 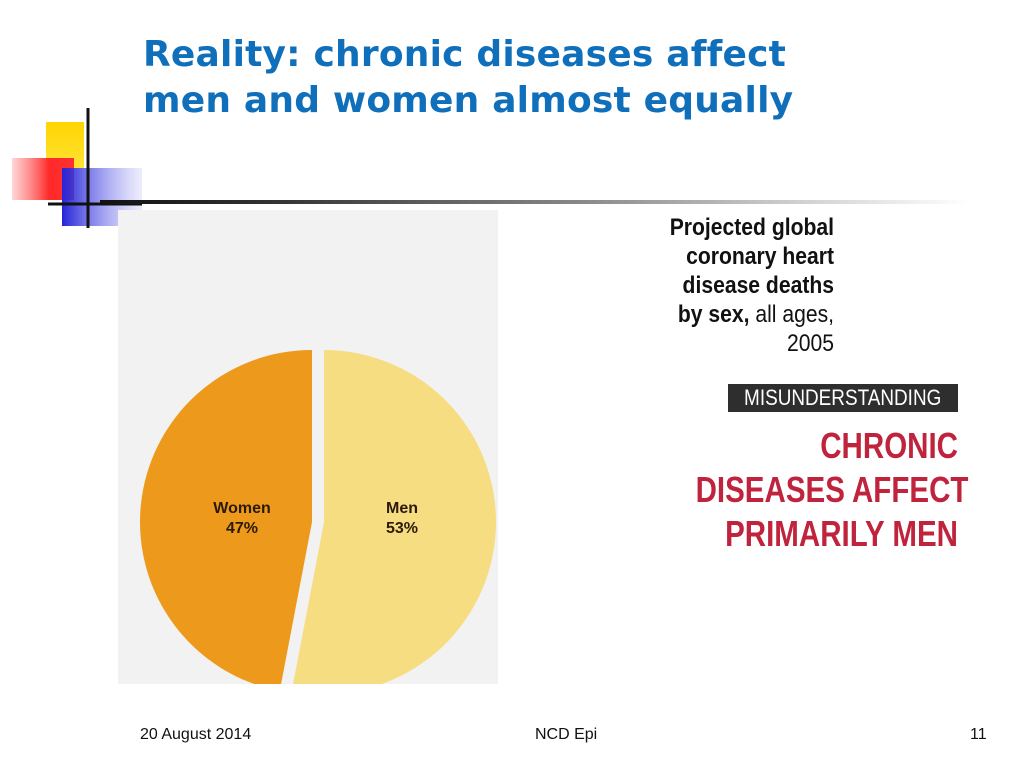 What do you see at coordinates (465, 54) in the screenshot?
I see `title-line-1: Reality: chronic diseases affect` at bounding box center [465, 54].